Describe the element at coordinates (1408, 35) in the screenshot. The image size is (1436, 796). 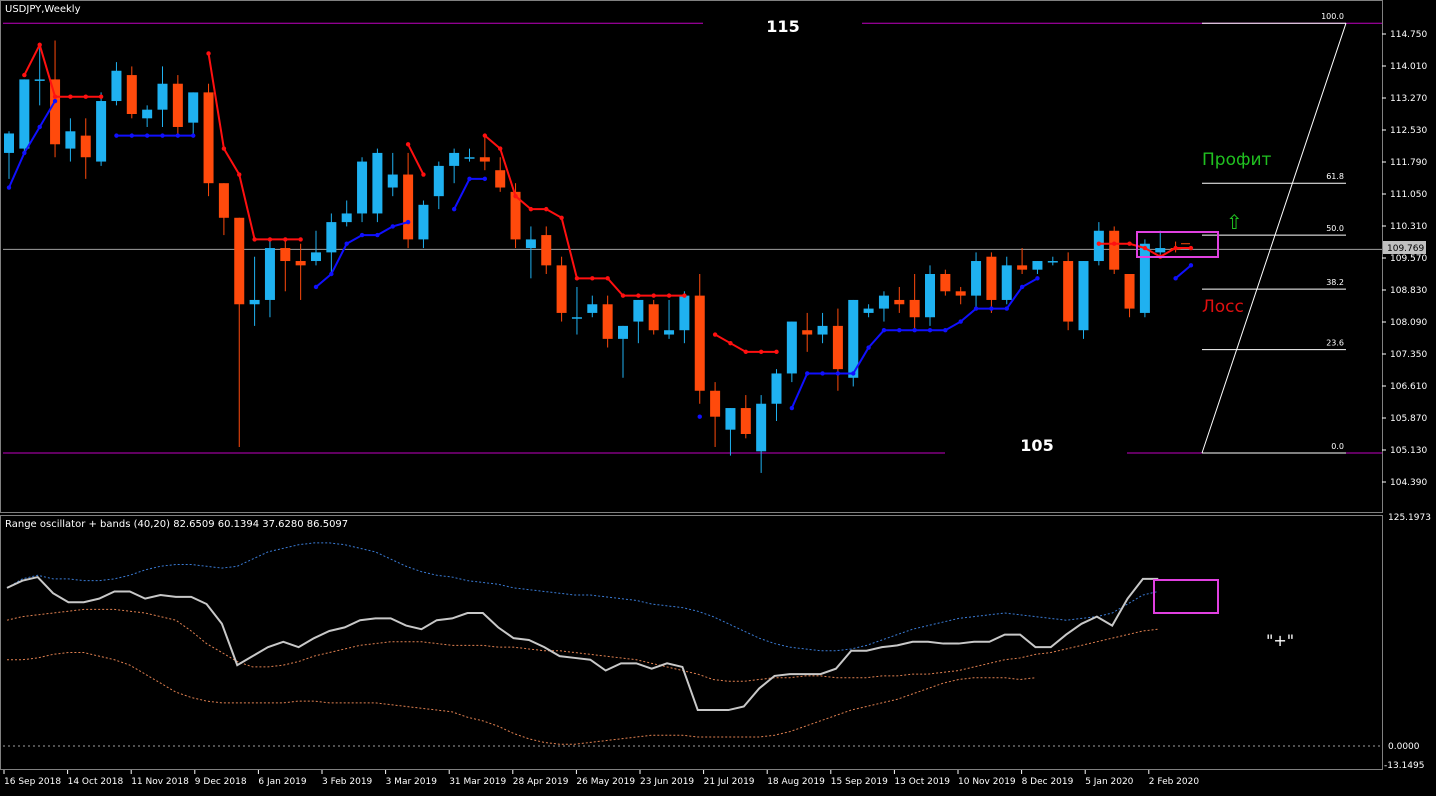
I see `price-axis-label: 114.750` at that location.